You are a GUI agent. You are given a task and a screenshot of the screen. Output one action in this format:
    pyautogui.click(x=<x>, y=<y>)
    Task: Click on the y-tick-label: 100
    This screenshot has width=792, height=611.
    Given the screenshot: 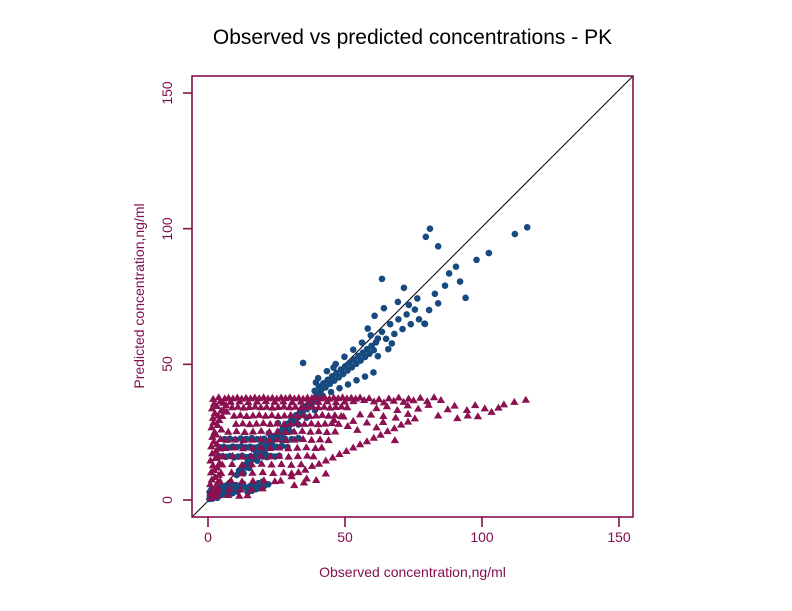 What is the action you would take?
    pyautogui.click(x=167, y=228)
    